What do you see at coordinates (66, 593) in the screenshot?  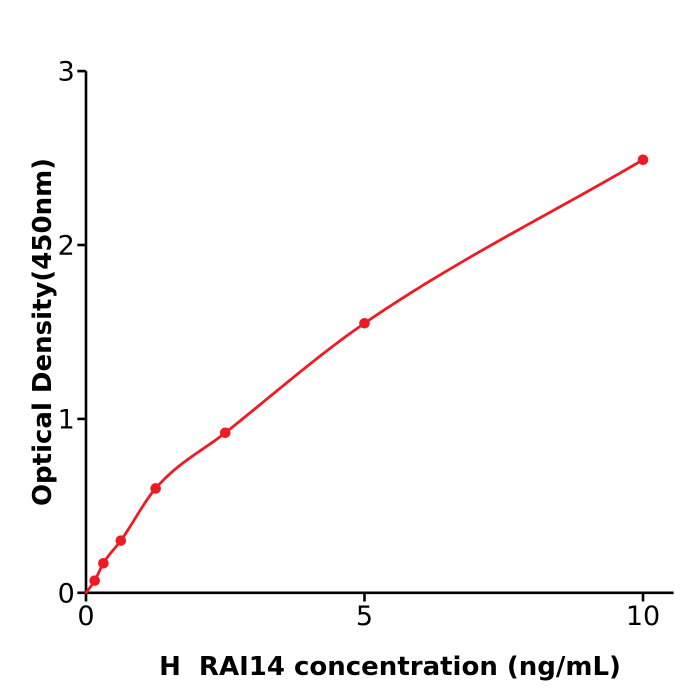 I see `y-tick-label: 0` at bounding box center [66, 593].